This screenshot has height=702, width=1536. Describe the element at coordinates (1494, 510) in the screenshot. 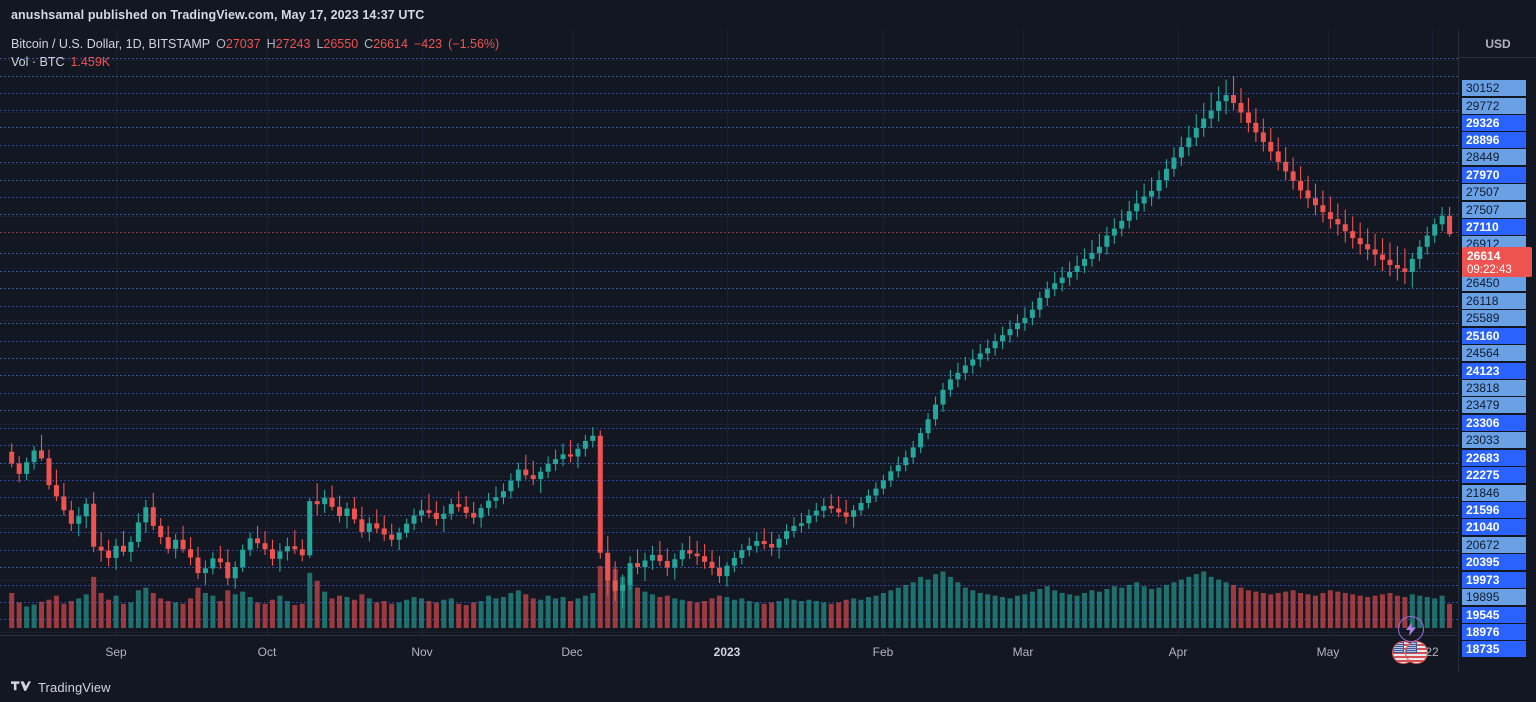

I see `price-alert-label: 21596` at that location.